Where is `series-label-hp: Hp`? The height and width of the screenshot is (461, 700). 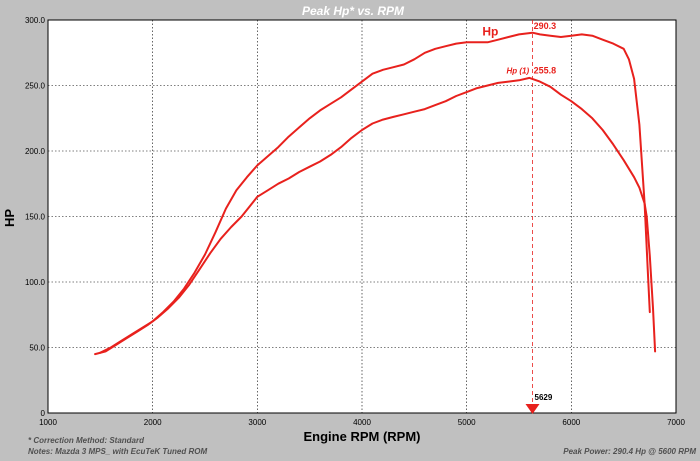
series-label-hp: Hp is located at coordinates (490, 32).